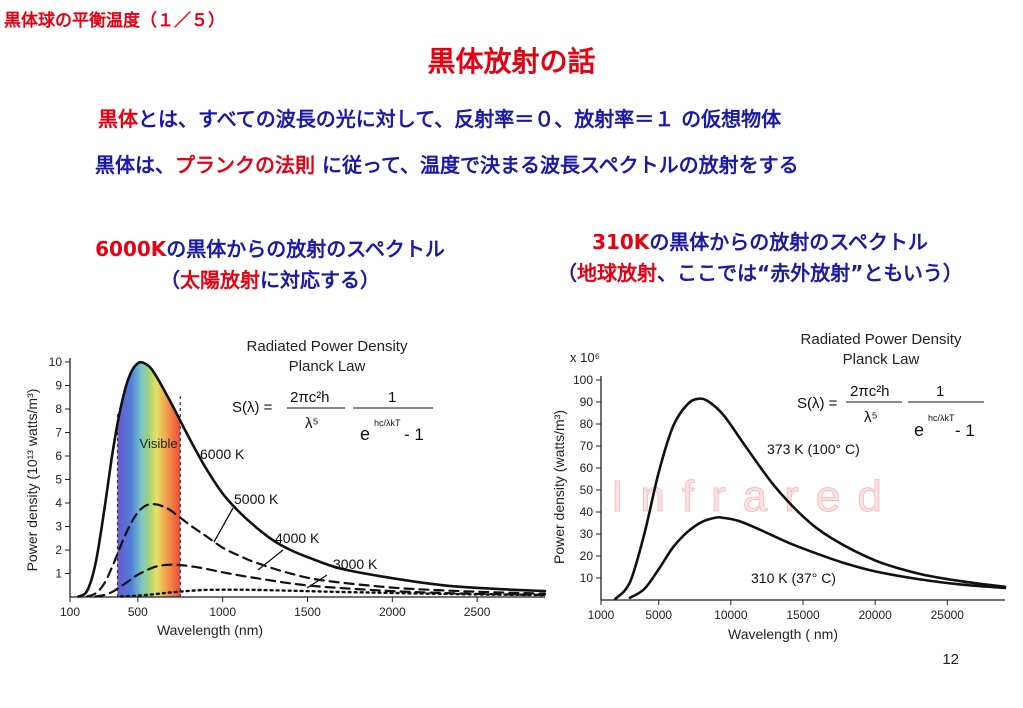 Image resolution: width=1023 pixels, height=708 pixels. Describe the element at coordinates (305, 249) in the screenshot. I see `left-caption-text: の黒体からの放射のスペクトル` at that location.